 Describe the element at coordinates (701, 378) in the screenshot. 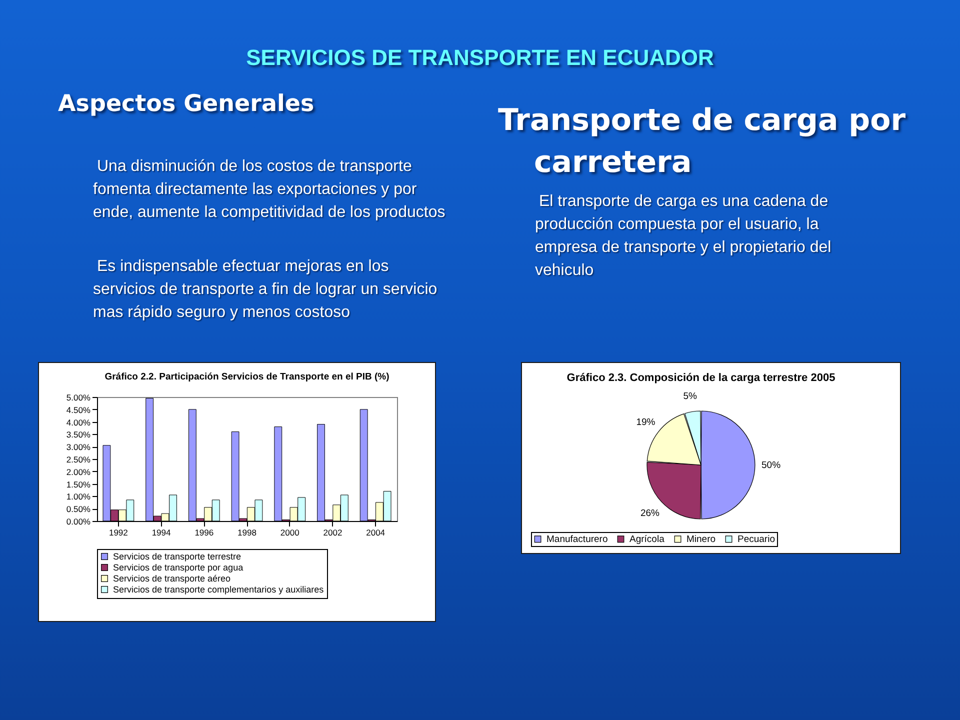

I see `chart-title: Gráfico 2.3. Composición de la carga terrestre 2005` at that location.